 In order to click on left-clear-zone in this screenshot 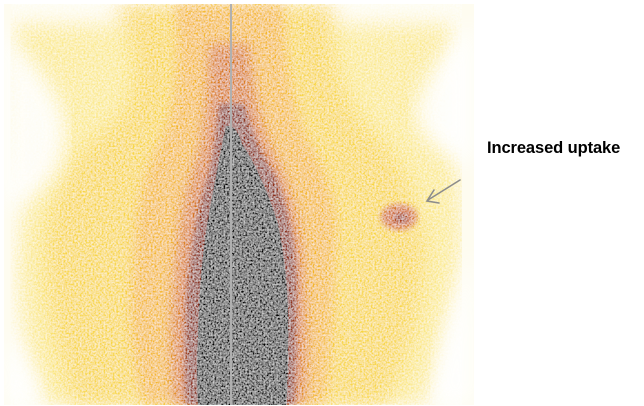, I will do `click(35, 119)`.